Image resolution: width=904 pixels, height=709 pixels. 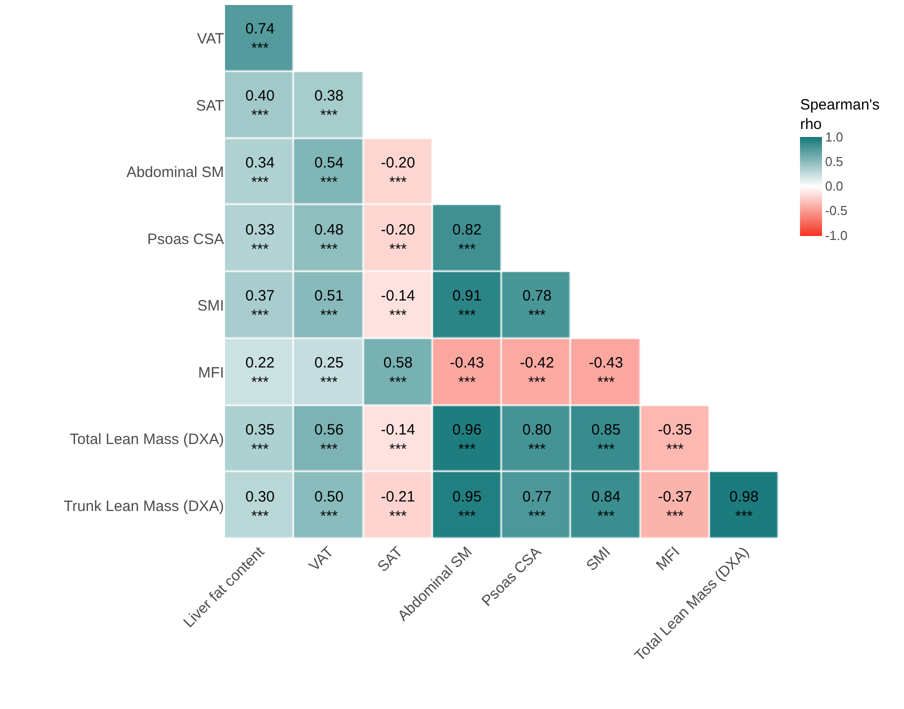 I want to click on data-label: 0.33 ***, so click(x=260, y=240).